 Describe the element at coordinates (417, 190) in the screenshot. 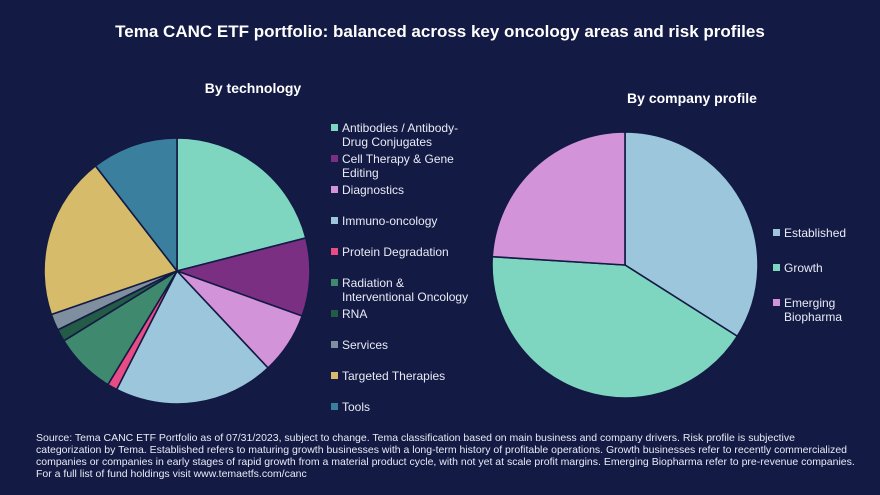

I see `technology-legend-label: Diagnostics` at that location.